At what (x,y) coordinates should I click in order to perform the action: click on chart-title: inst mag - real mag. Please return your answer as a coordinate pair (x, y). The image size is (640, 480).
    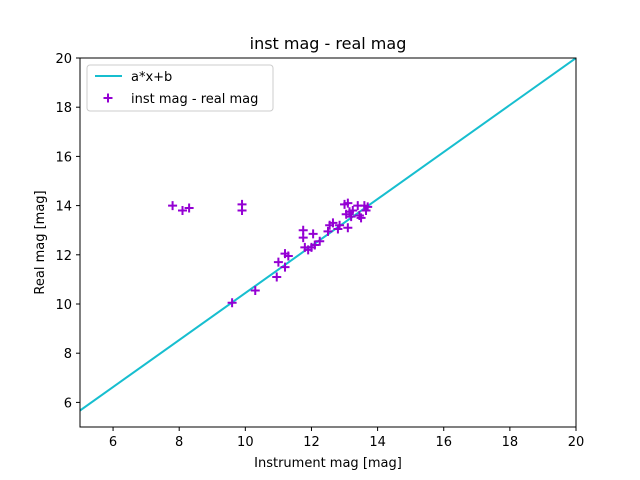
    Looking at the image, I should click on (328, 43).